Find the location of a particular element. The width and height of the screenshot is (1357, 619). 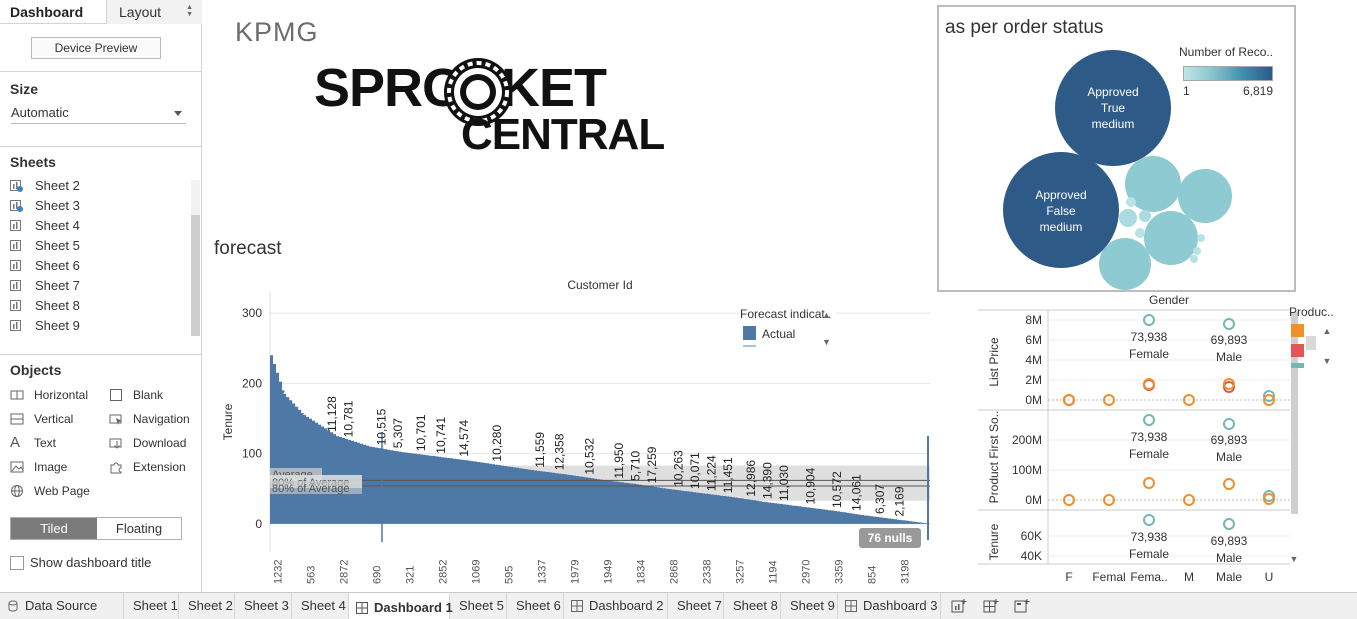

floating-button: Floating is located at coordinates (139, 528).